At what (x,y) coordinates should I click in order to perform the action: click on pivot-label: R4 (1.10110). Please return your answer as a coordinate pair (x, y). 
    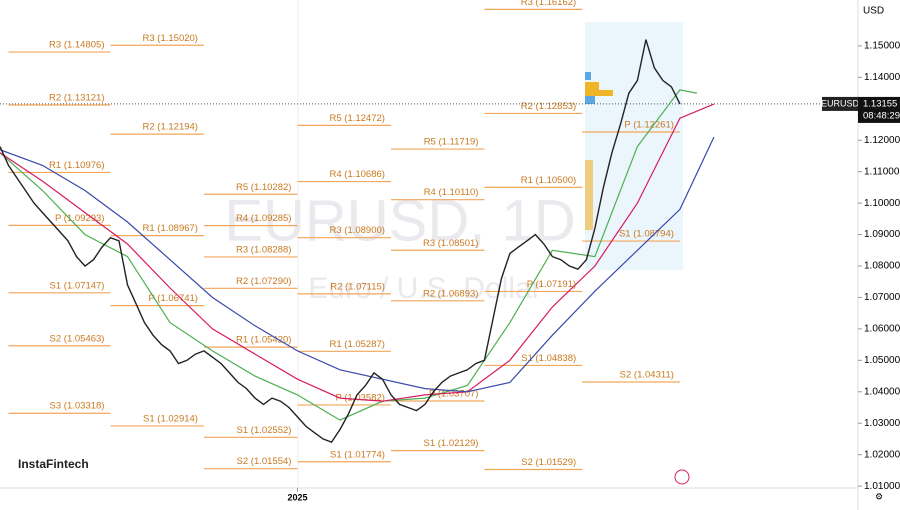
    Looking at the image, I should click on (451, 192).